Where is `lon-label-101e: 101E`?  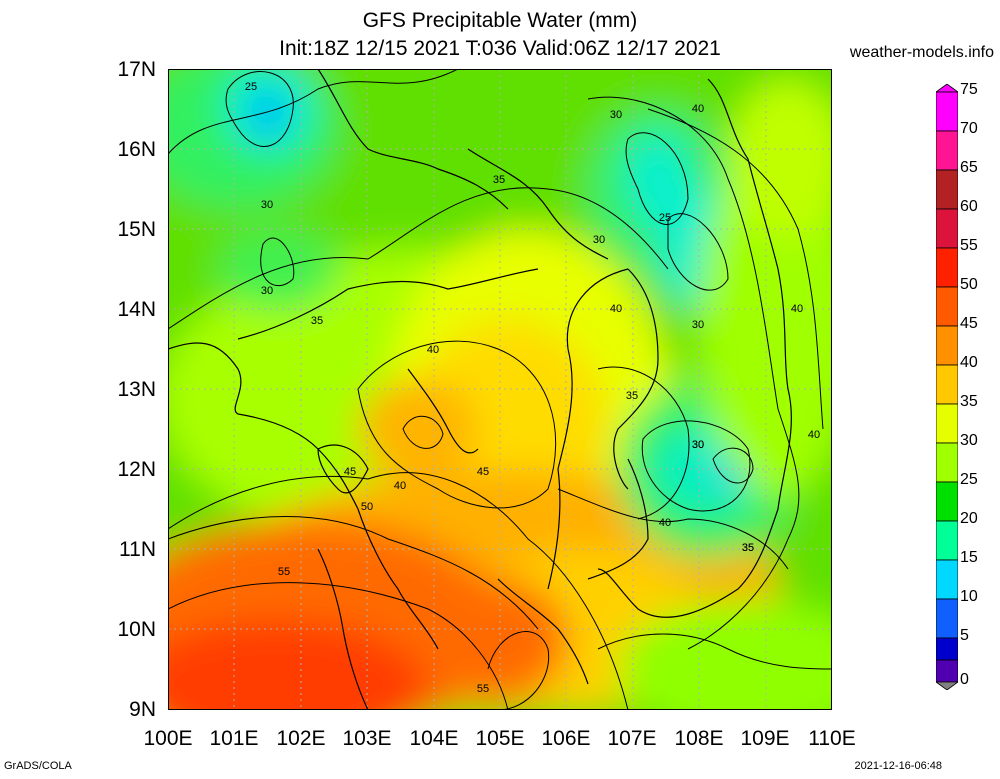
lon-label-101e: 101E is located at coordinates (234, 738).